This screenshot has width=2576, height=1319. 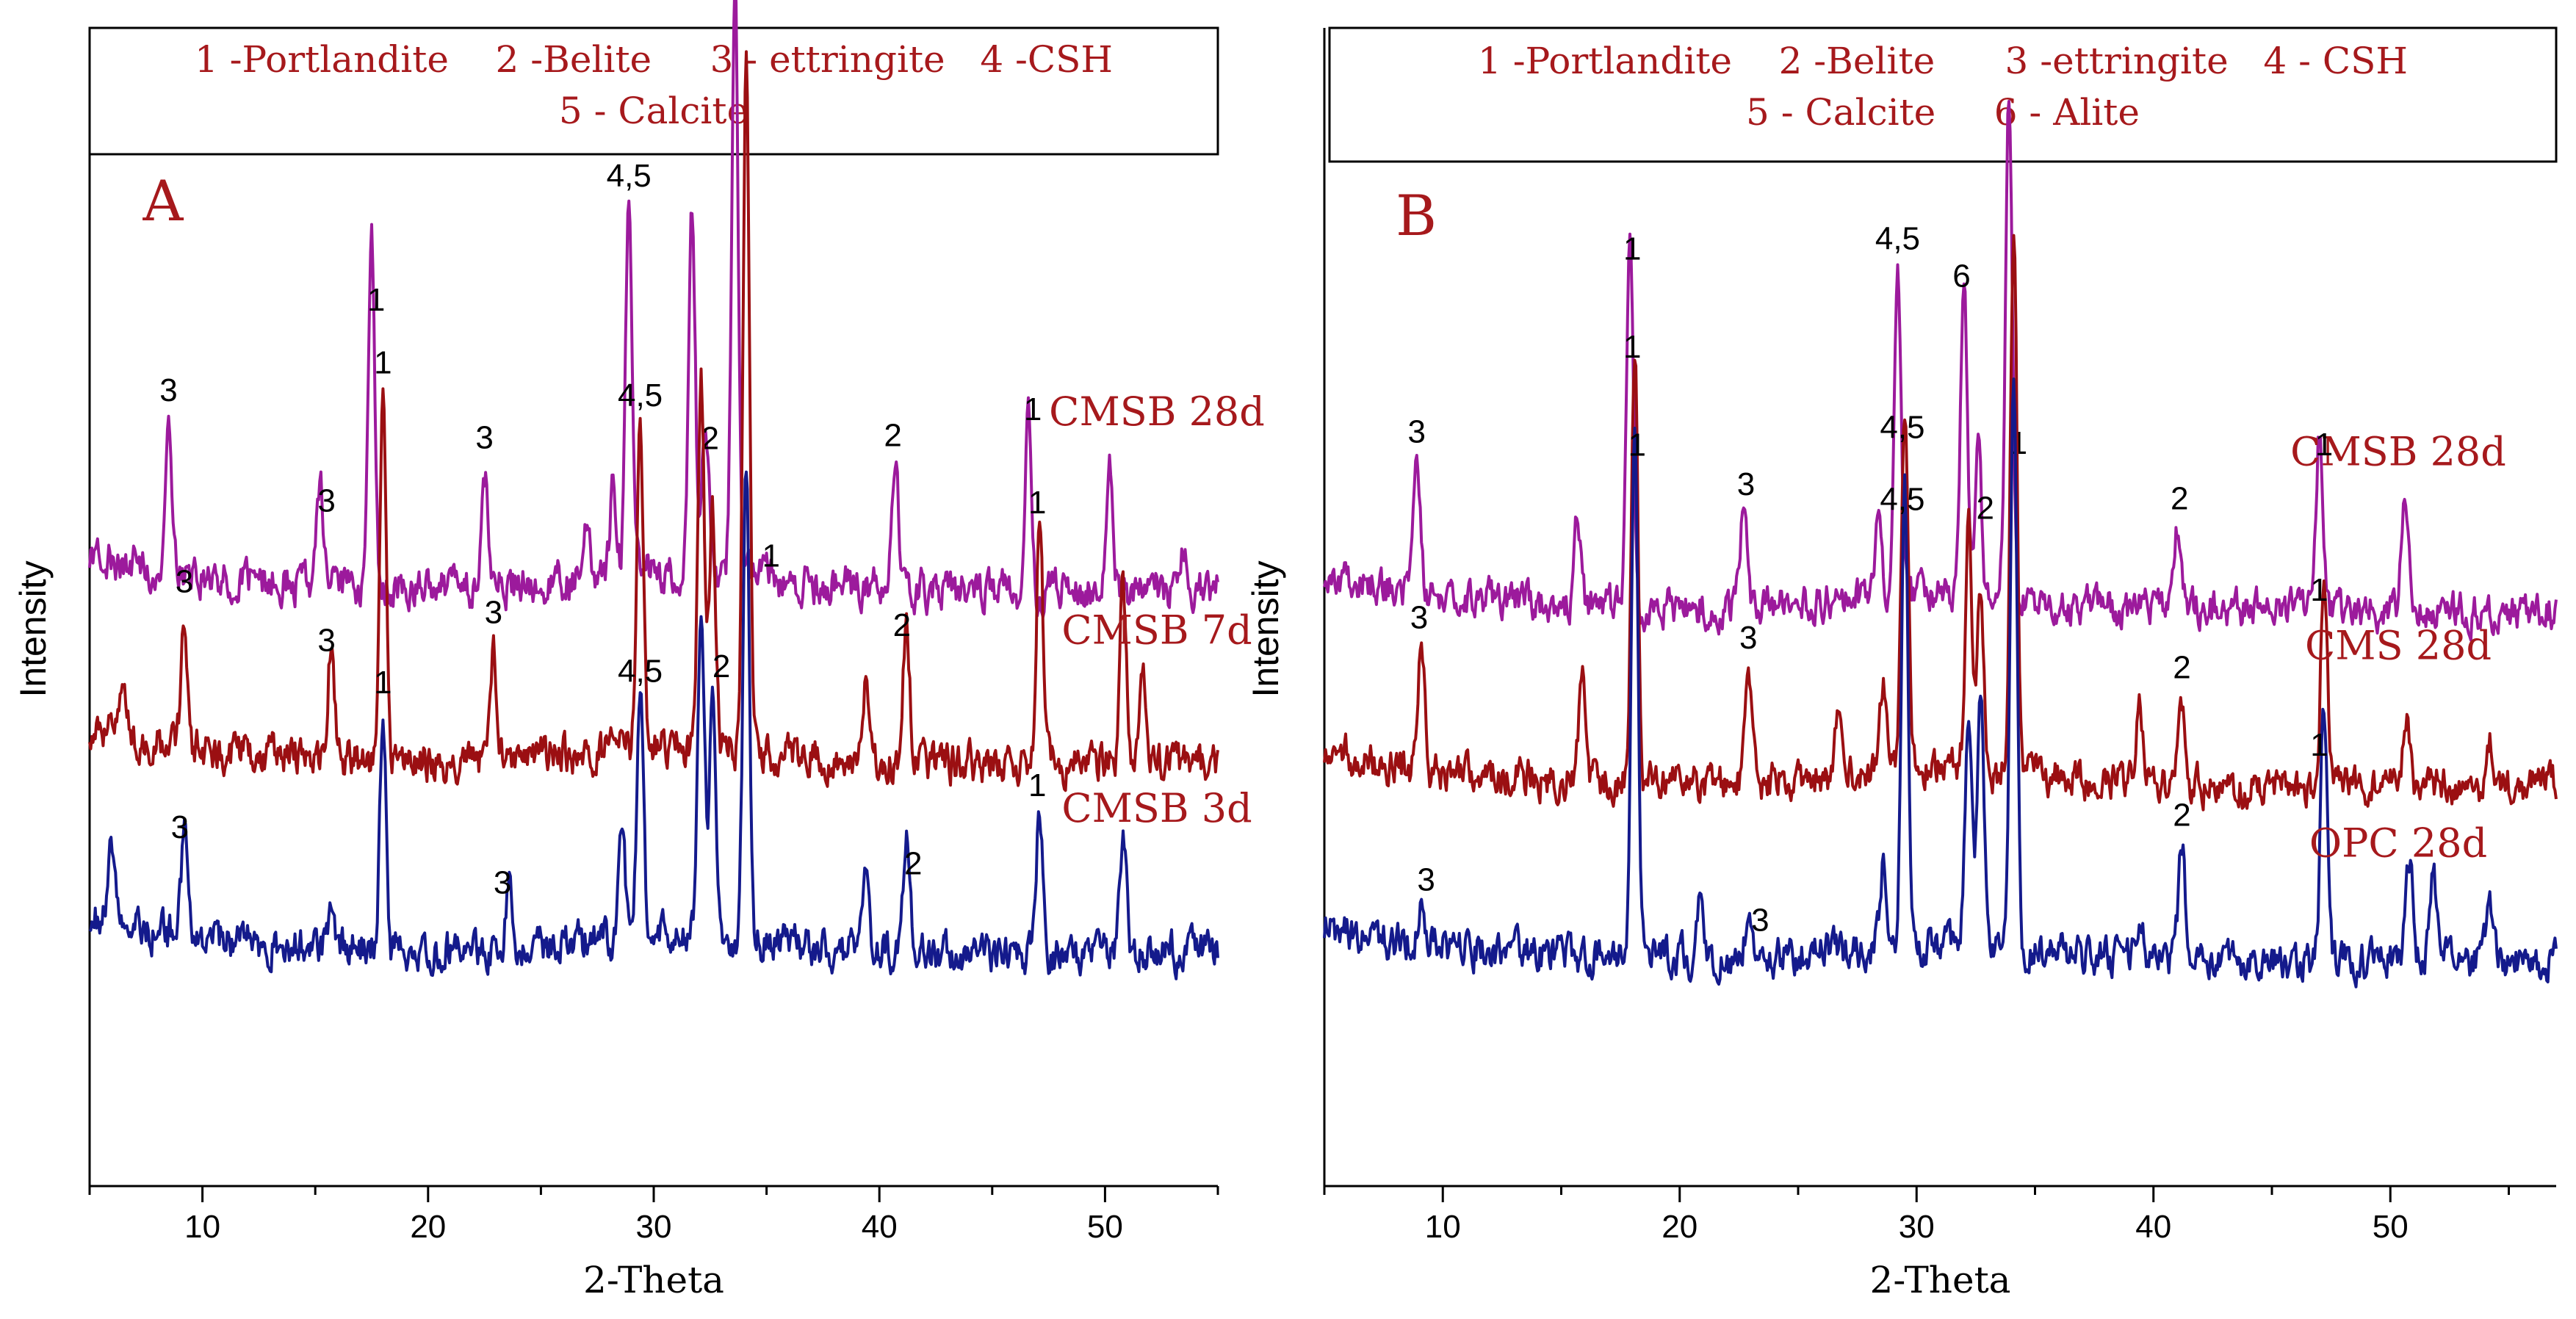 What do you see at coordinates (163, 201) in the screenshot?
I see `panel-letter: A` at bounding box center [163, 201].